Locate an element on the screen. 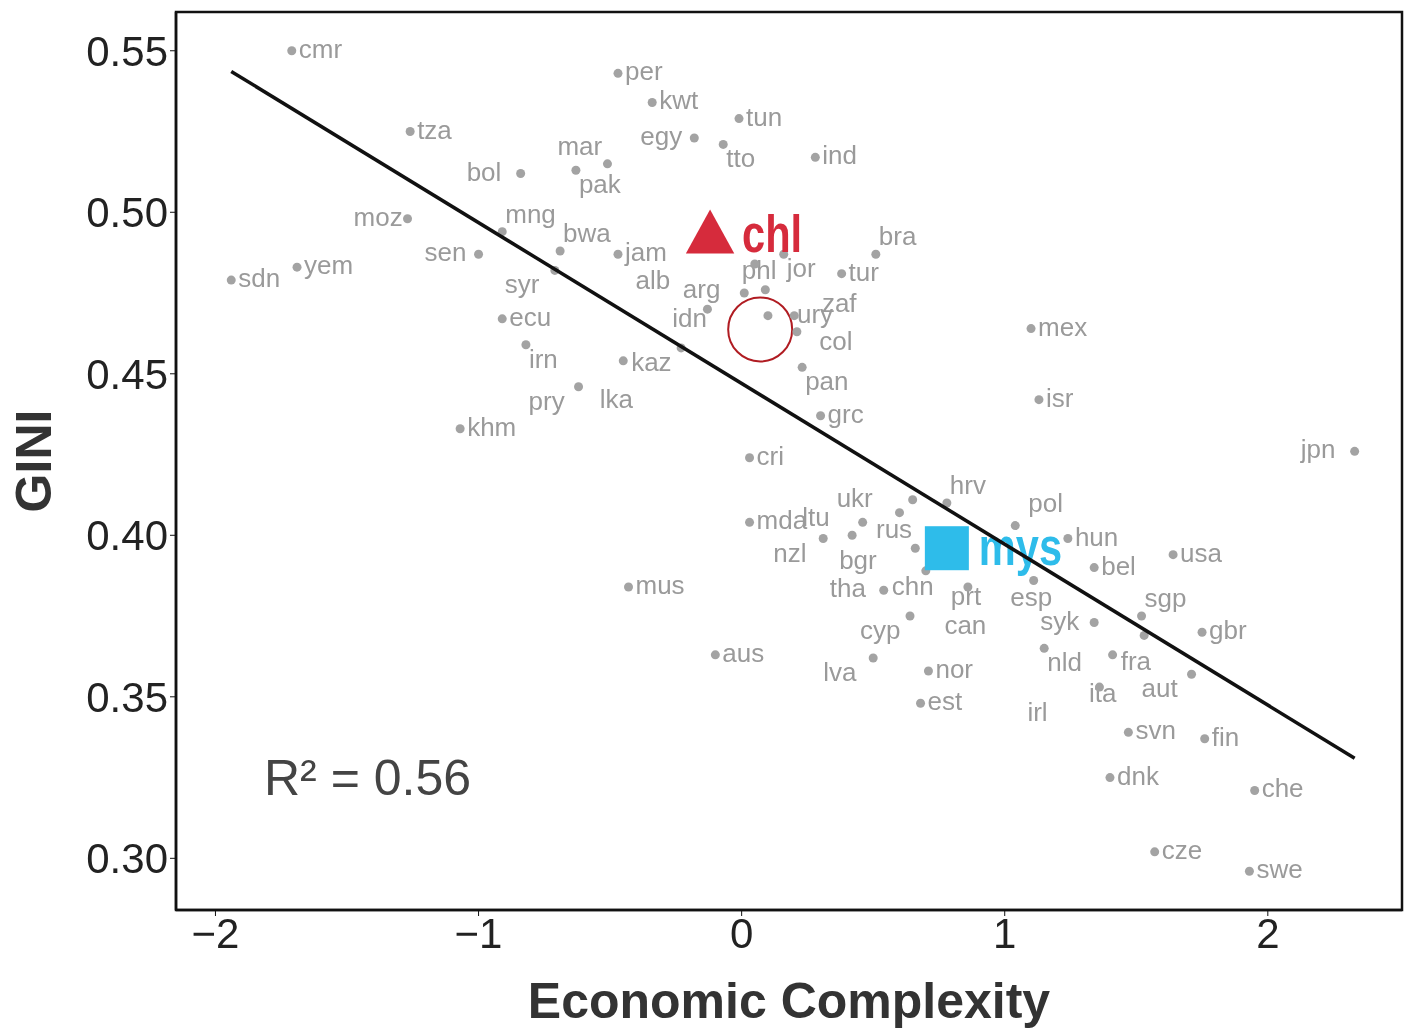 The width and height of the screenshot is (1416, 1036). data-label: arg is located at coordinates (701, 288).